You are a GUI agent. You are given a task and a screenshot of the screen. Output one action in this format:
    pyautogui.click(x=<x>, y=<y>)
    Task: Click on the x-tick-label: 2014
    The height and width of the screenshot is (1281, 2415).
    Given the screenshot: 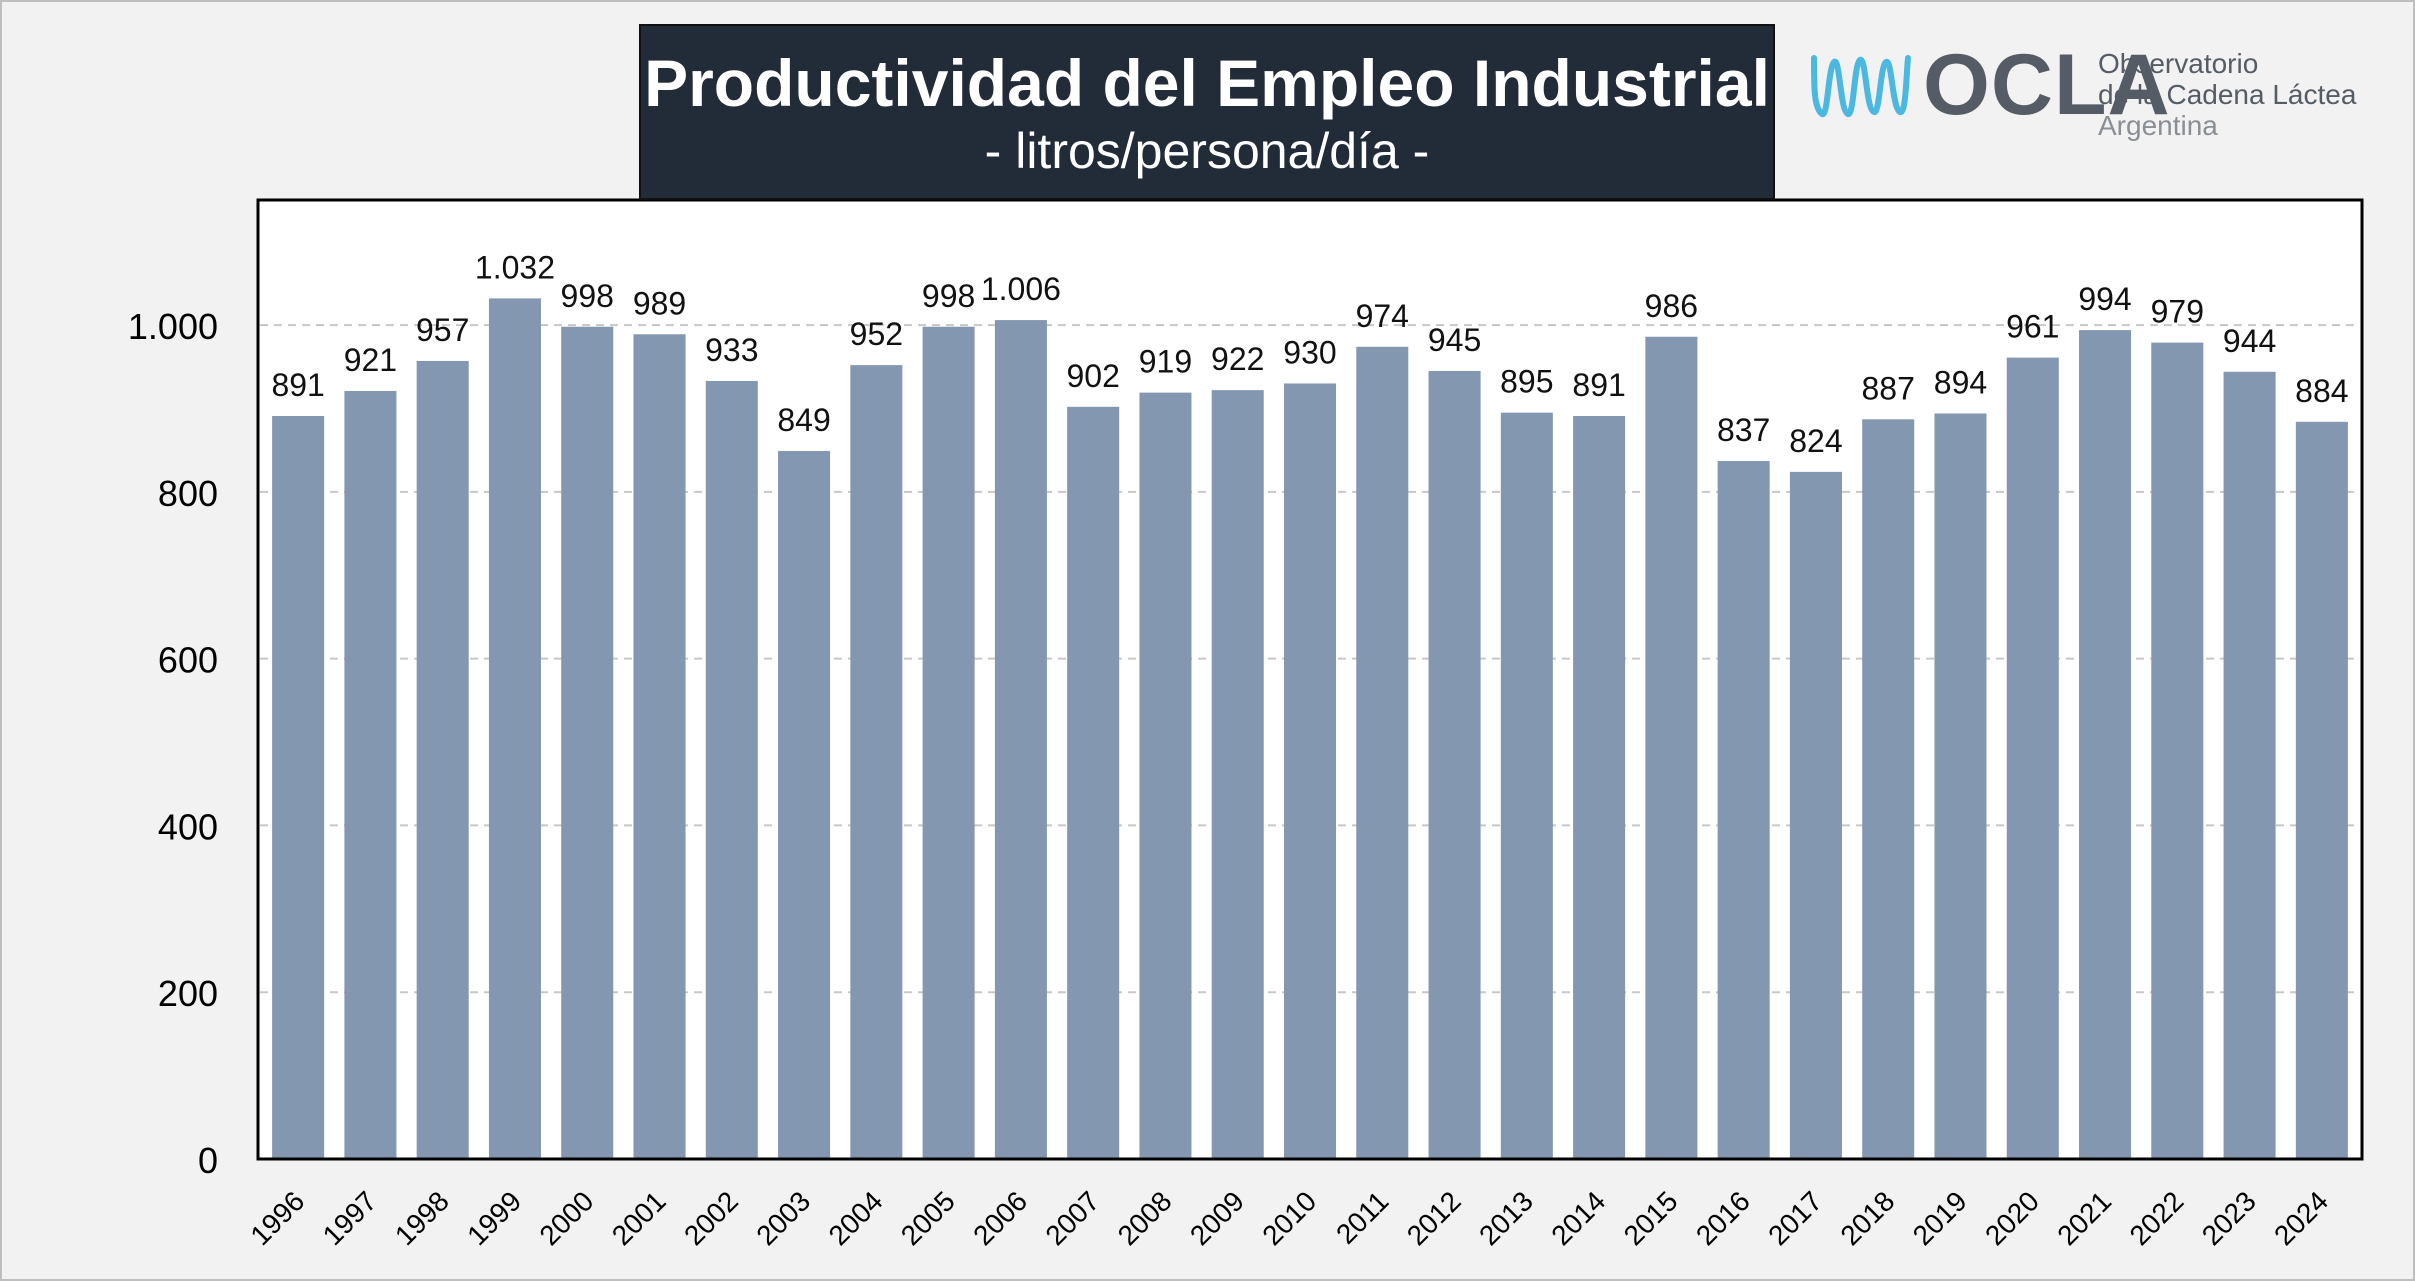 What is the action you would take?
    pyautogui.click(x=1578, y=1218)
    